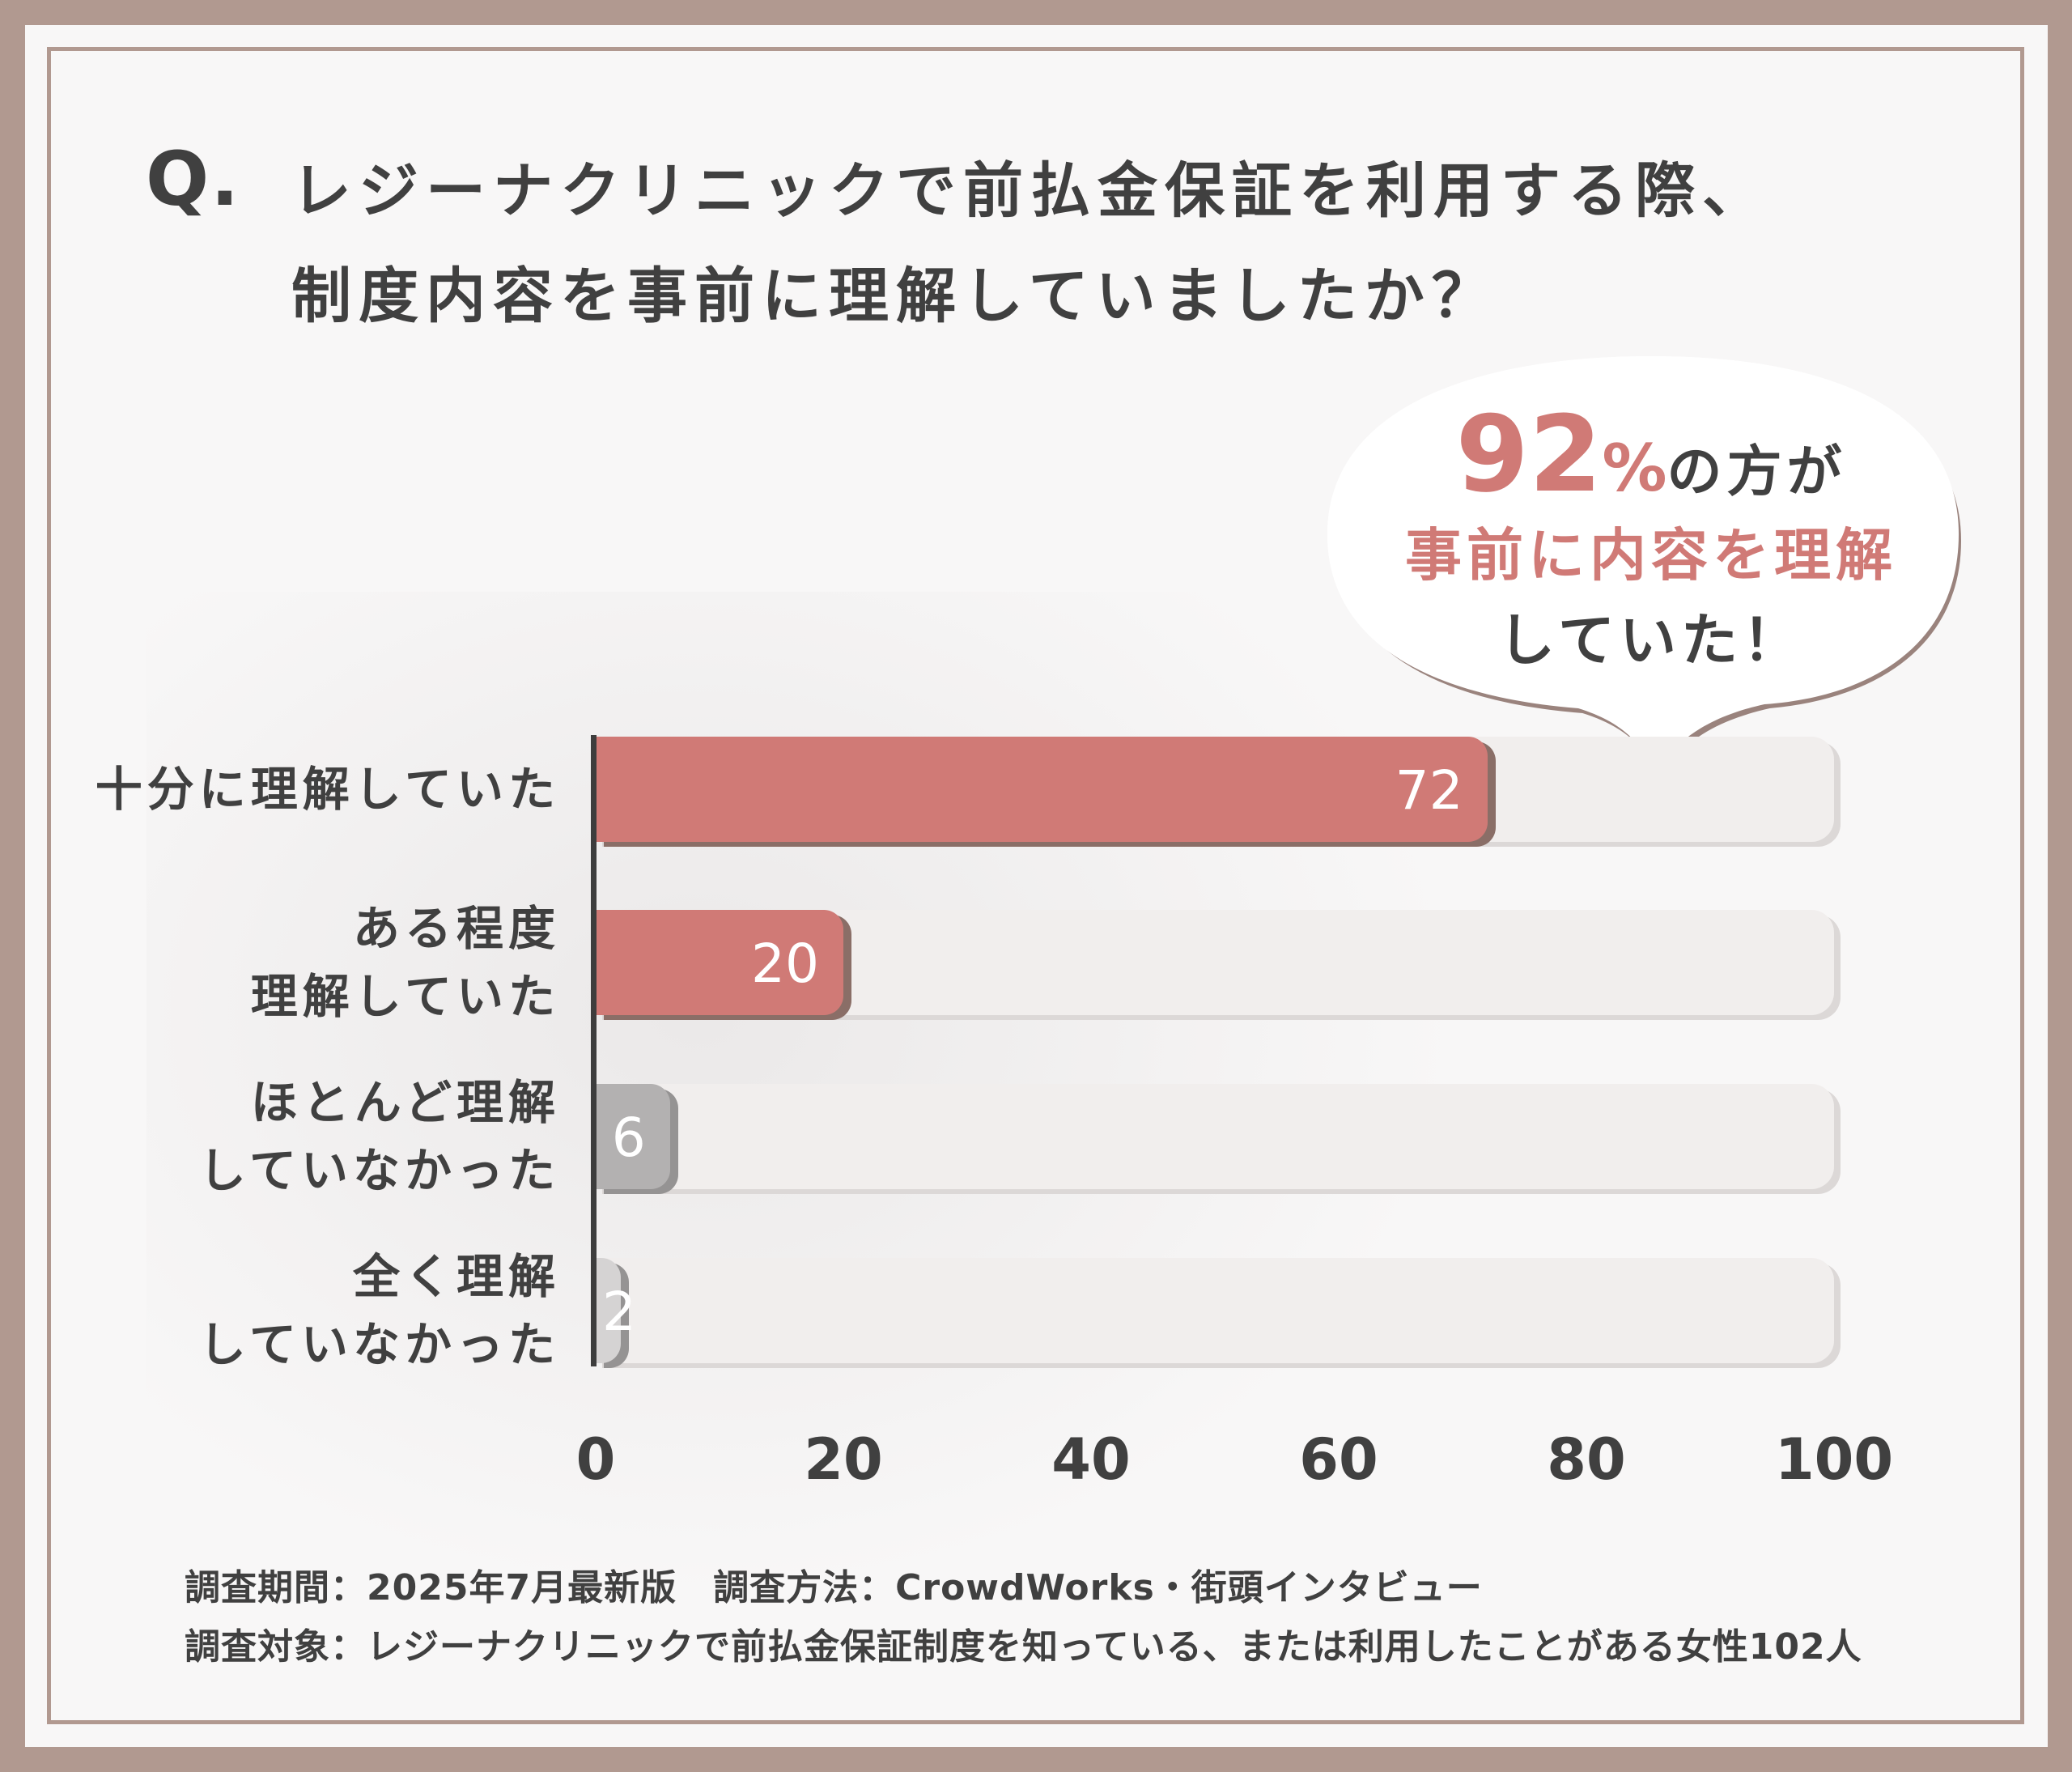 Image resolution: width=2072 pixels, height=1772 pixels. Describe the element at coordinates (405, 997) in the screenshot. I see `category-label-line: 理解していた` at that location.